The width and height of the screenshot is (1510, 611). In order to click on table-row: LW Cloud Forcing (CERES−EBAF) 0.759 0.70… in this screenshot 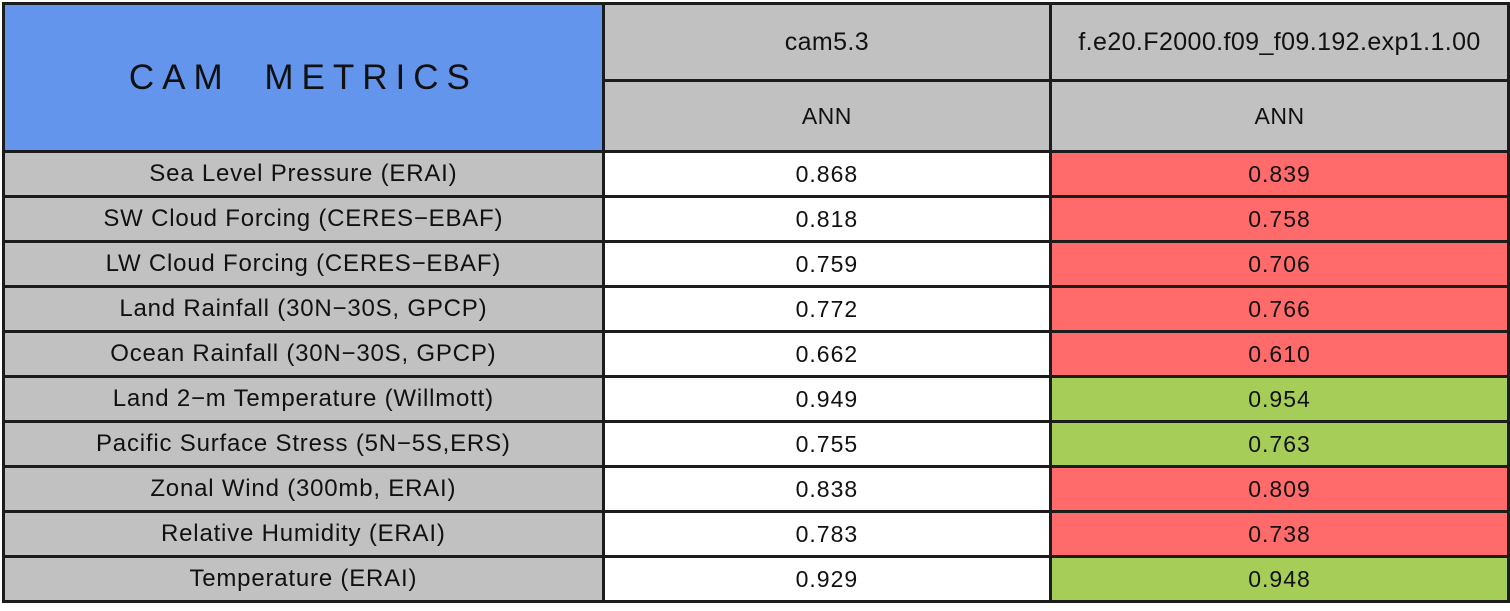, I will do `click(756, 264)`.